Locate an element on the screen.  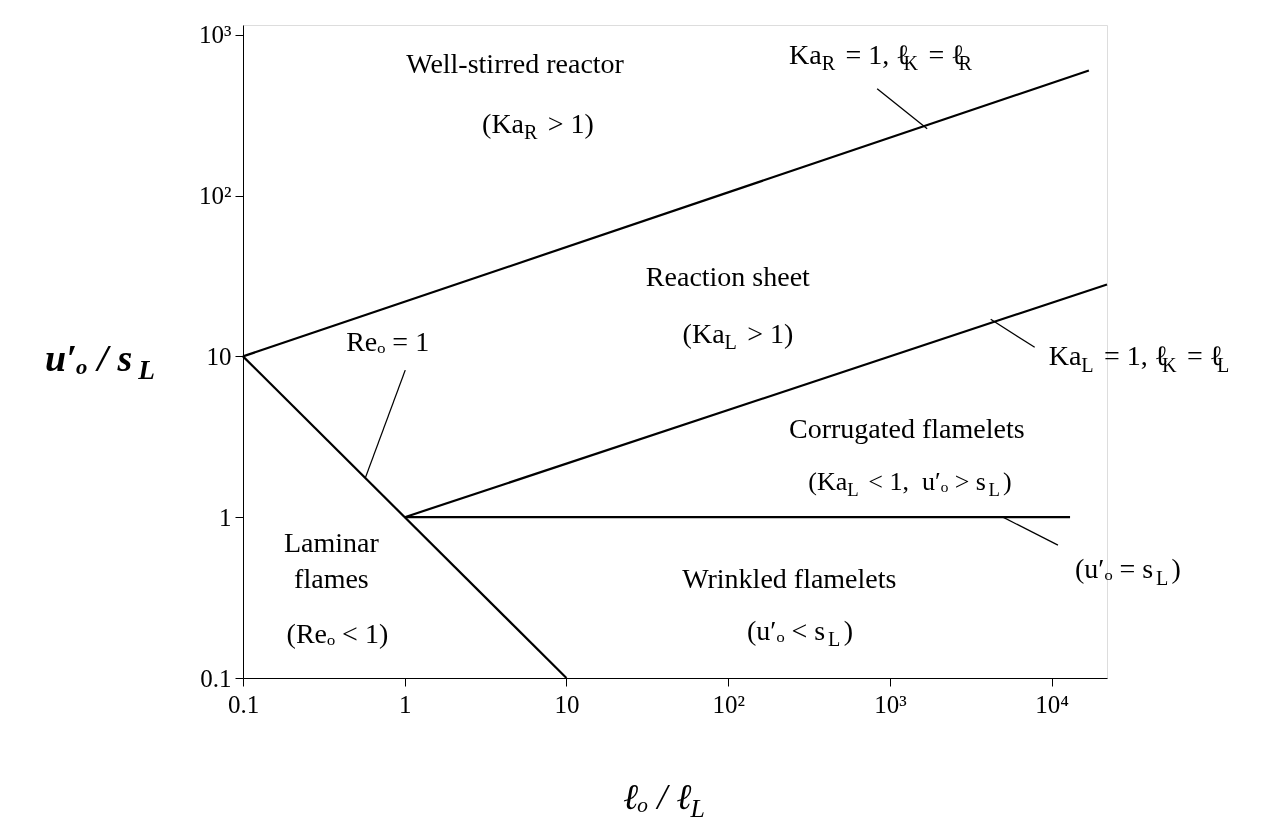
y-tick-label: 10 is located at coordinates (219, 356).